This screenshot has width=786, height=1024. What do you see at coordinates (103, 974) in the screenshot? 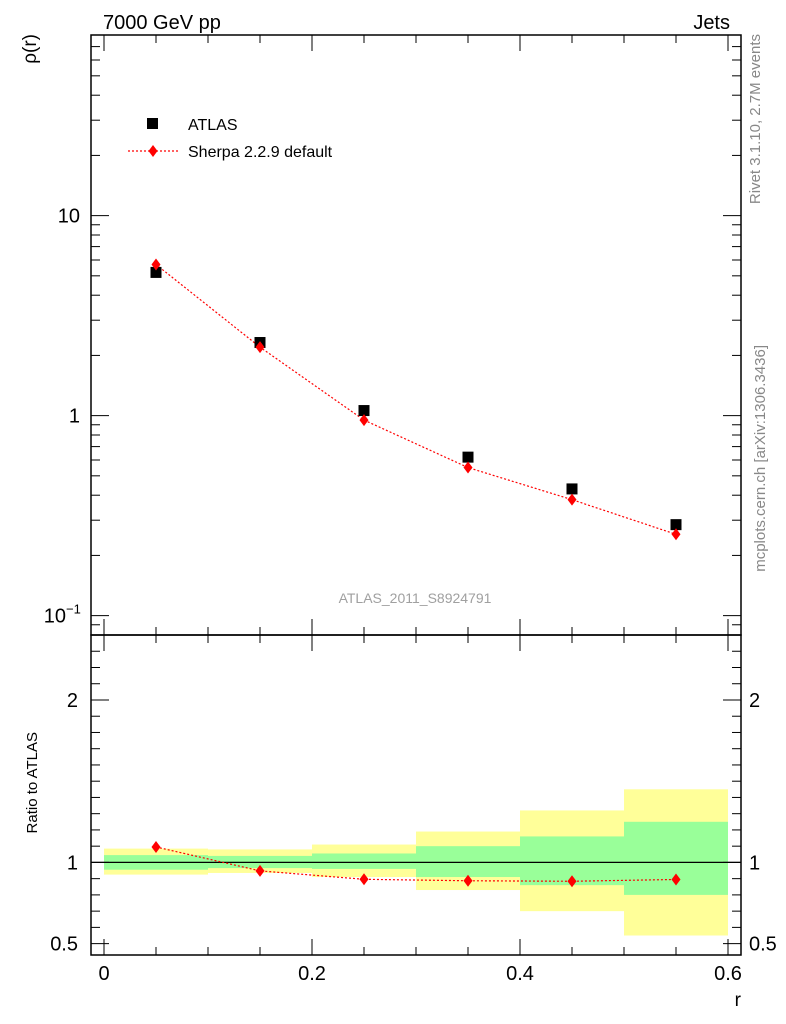
I see `x-tick-label: 0` at bounding box center [103, 974].